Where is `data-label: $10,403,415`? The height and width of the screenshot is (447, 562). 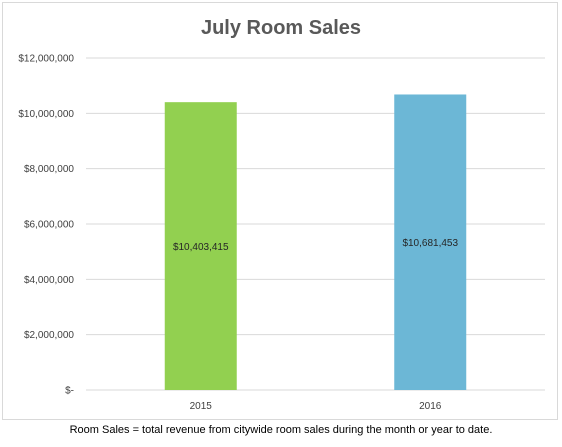 data-label: $10,403,415 is located at coordinates (201, 247).